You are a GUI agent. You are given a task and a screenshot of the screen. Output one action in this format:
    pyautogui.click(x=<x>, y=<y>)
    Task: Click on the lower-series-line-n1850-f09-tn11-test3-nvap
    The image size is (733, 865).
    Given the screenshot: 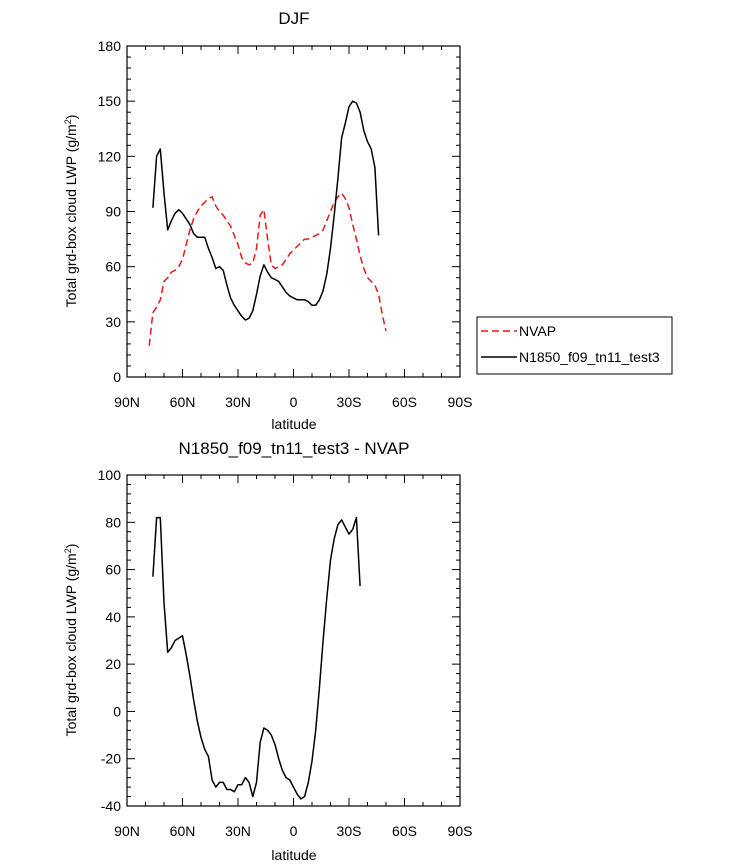 What is the action you would take?
    pyautogui.click(x=256, y=658)
    